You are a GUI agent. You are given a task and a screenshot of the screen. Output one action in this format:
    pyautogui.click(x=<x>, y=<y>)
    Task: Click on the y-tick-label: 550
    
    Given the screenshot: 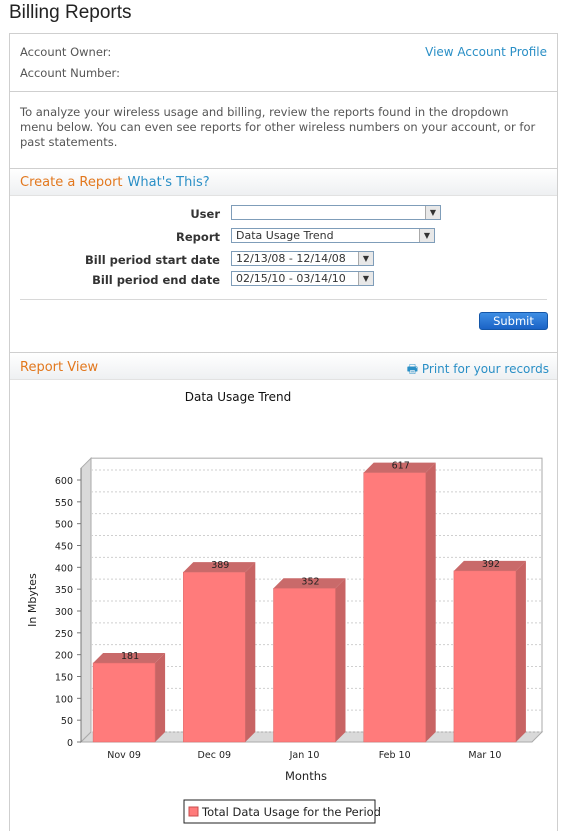 What is the action you would take?
    pyautogui.click(x=64, y=503)
    